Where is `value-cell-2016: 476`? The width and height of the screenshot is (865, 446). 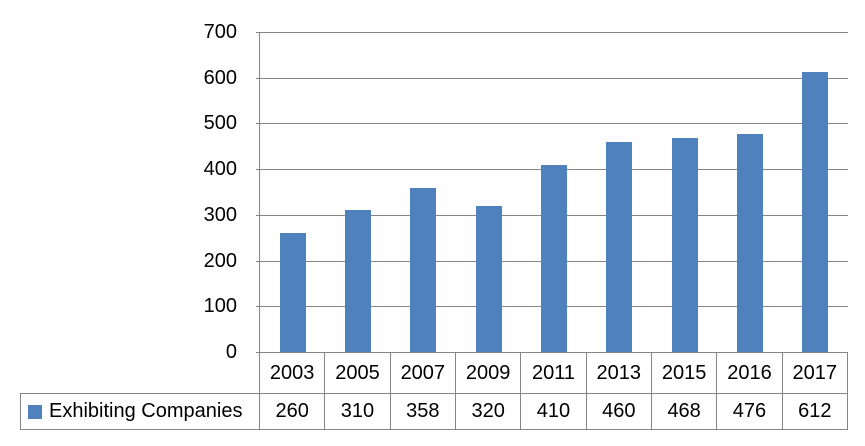
value-cell-2016: 476 is located at coordinates (749, 411).